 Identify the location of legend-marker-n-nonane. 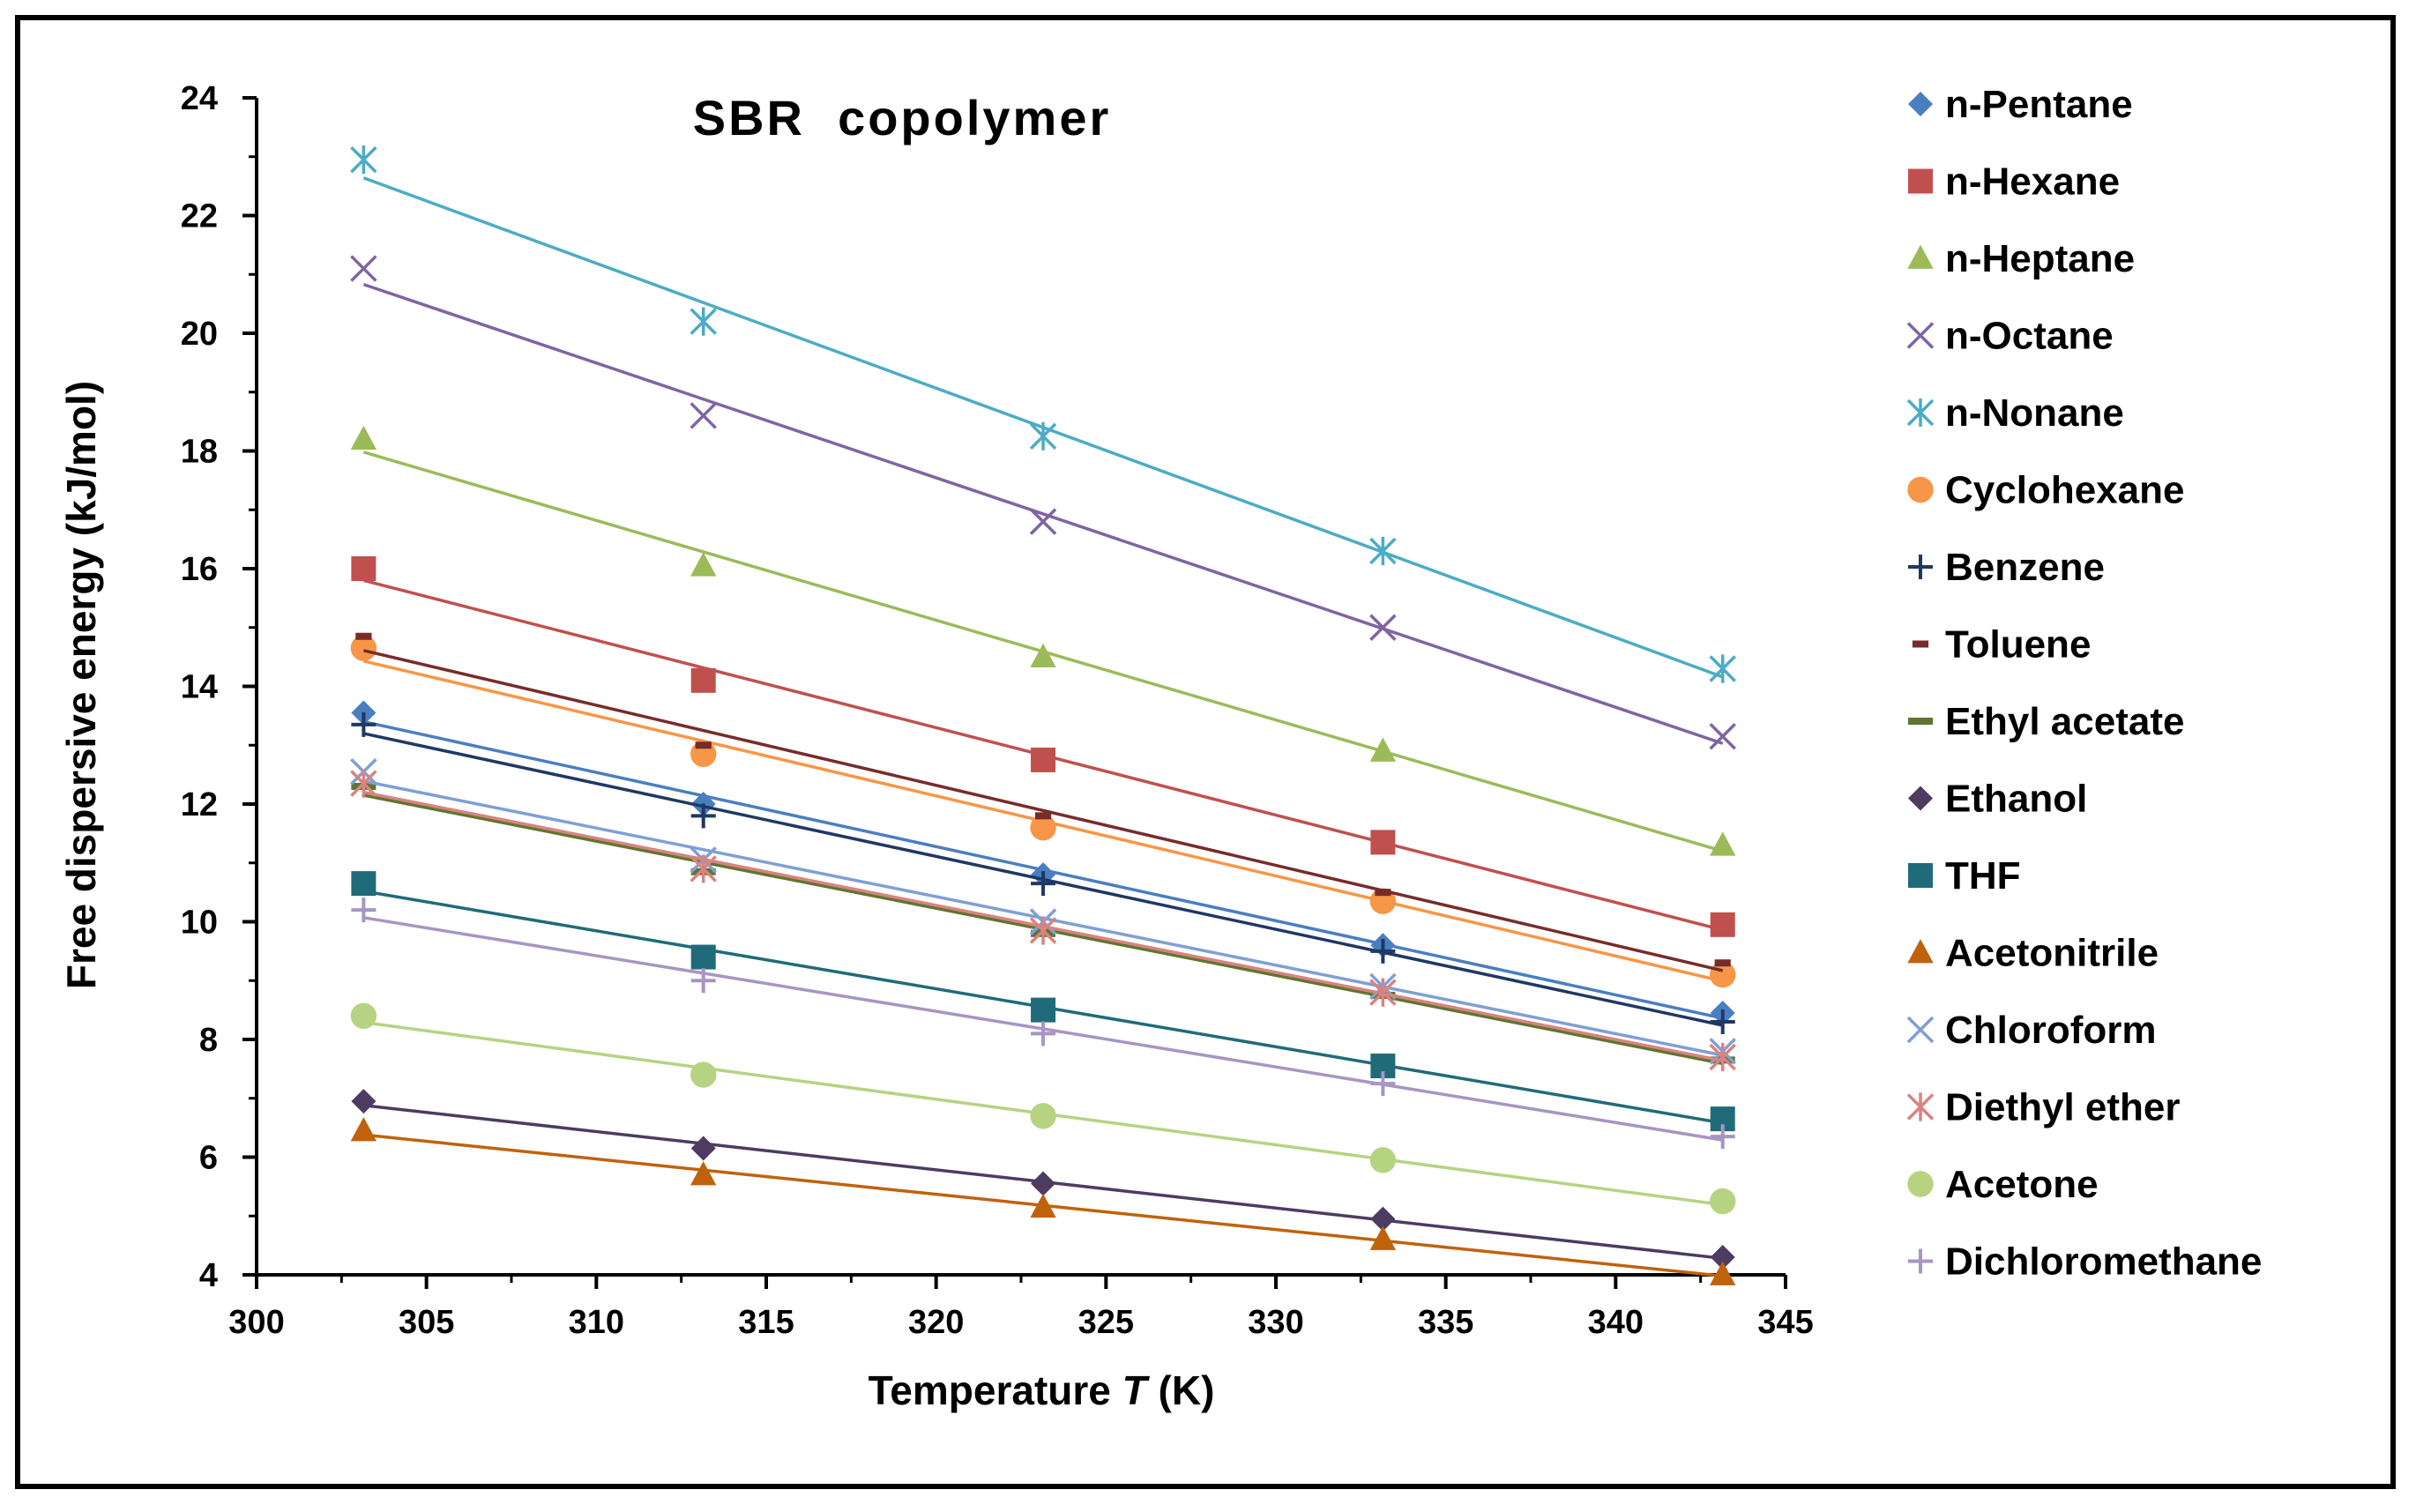
(1920, 413).